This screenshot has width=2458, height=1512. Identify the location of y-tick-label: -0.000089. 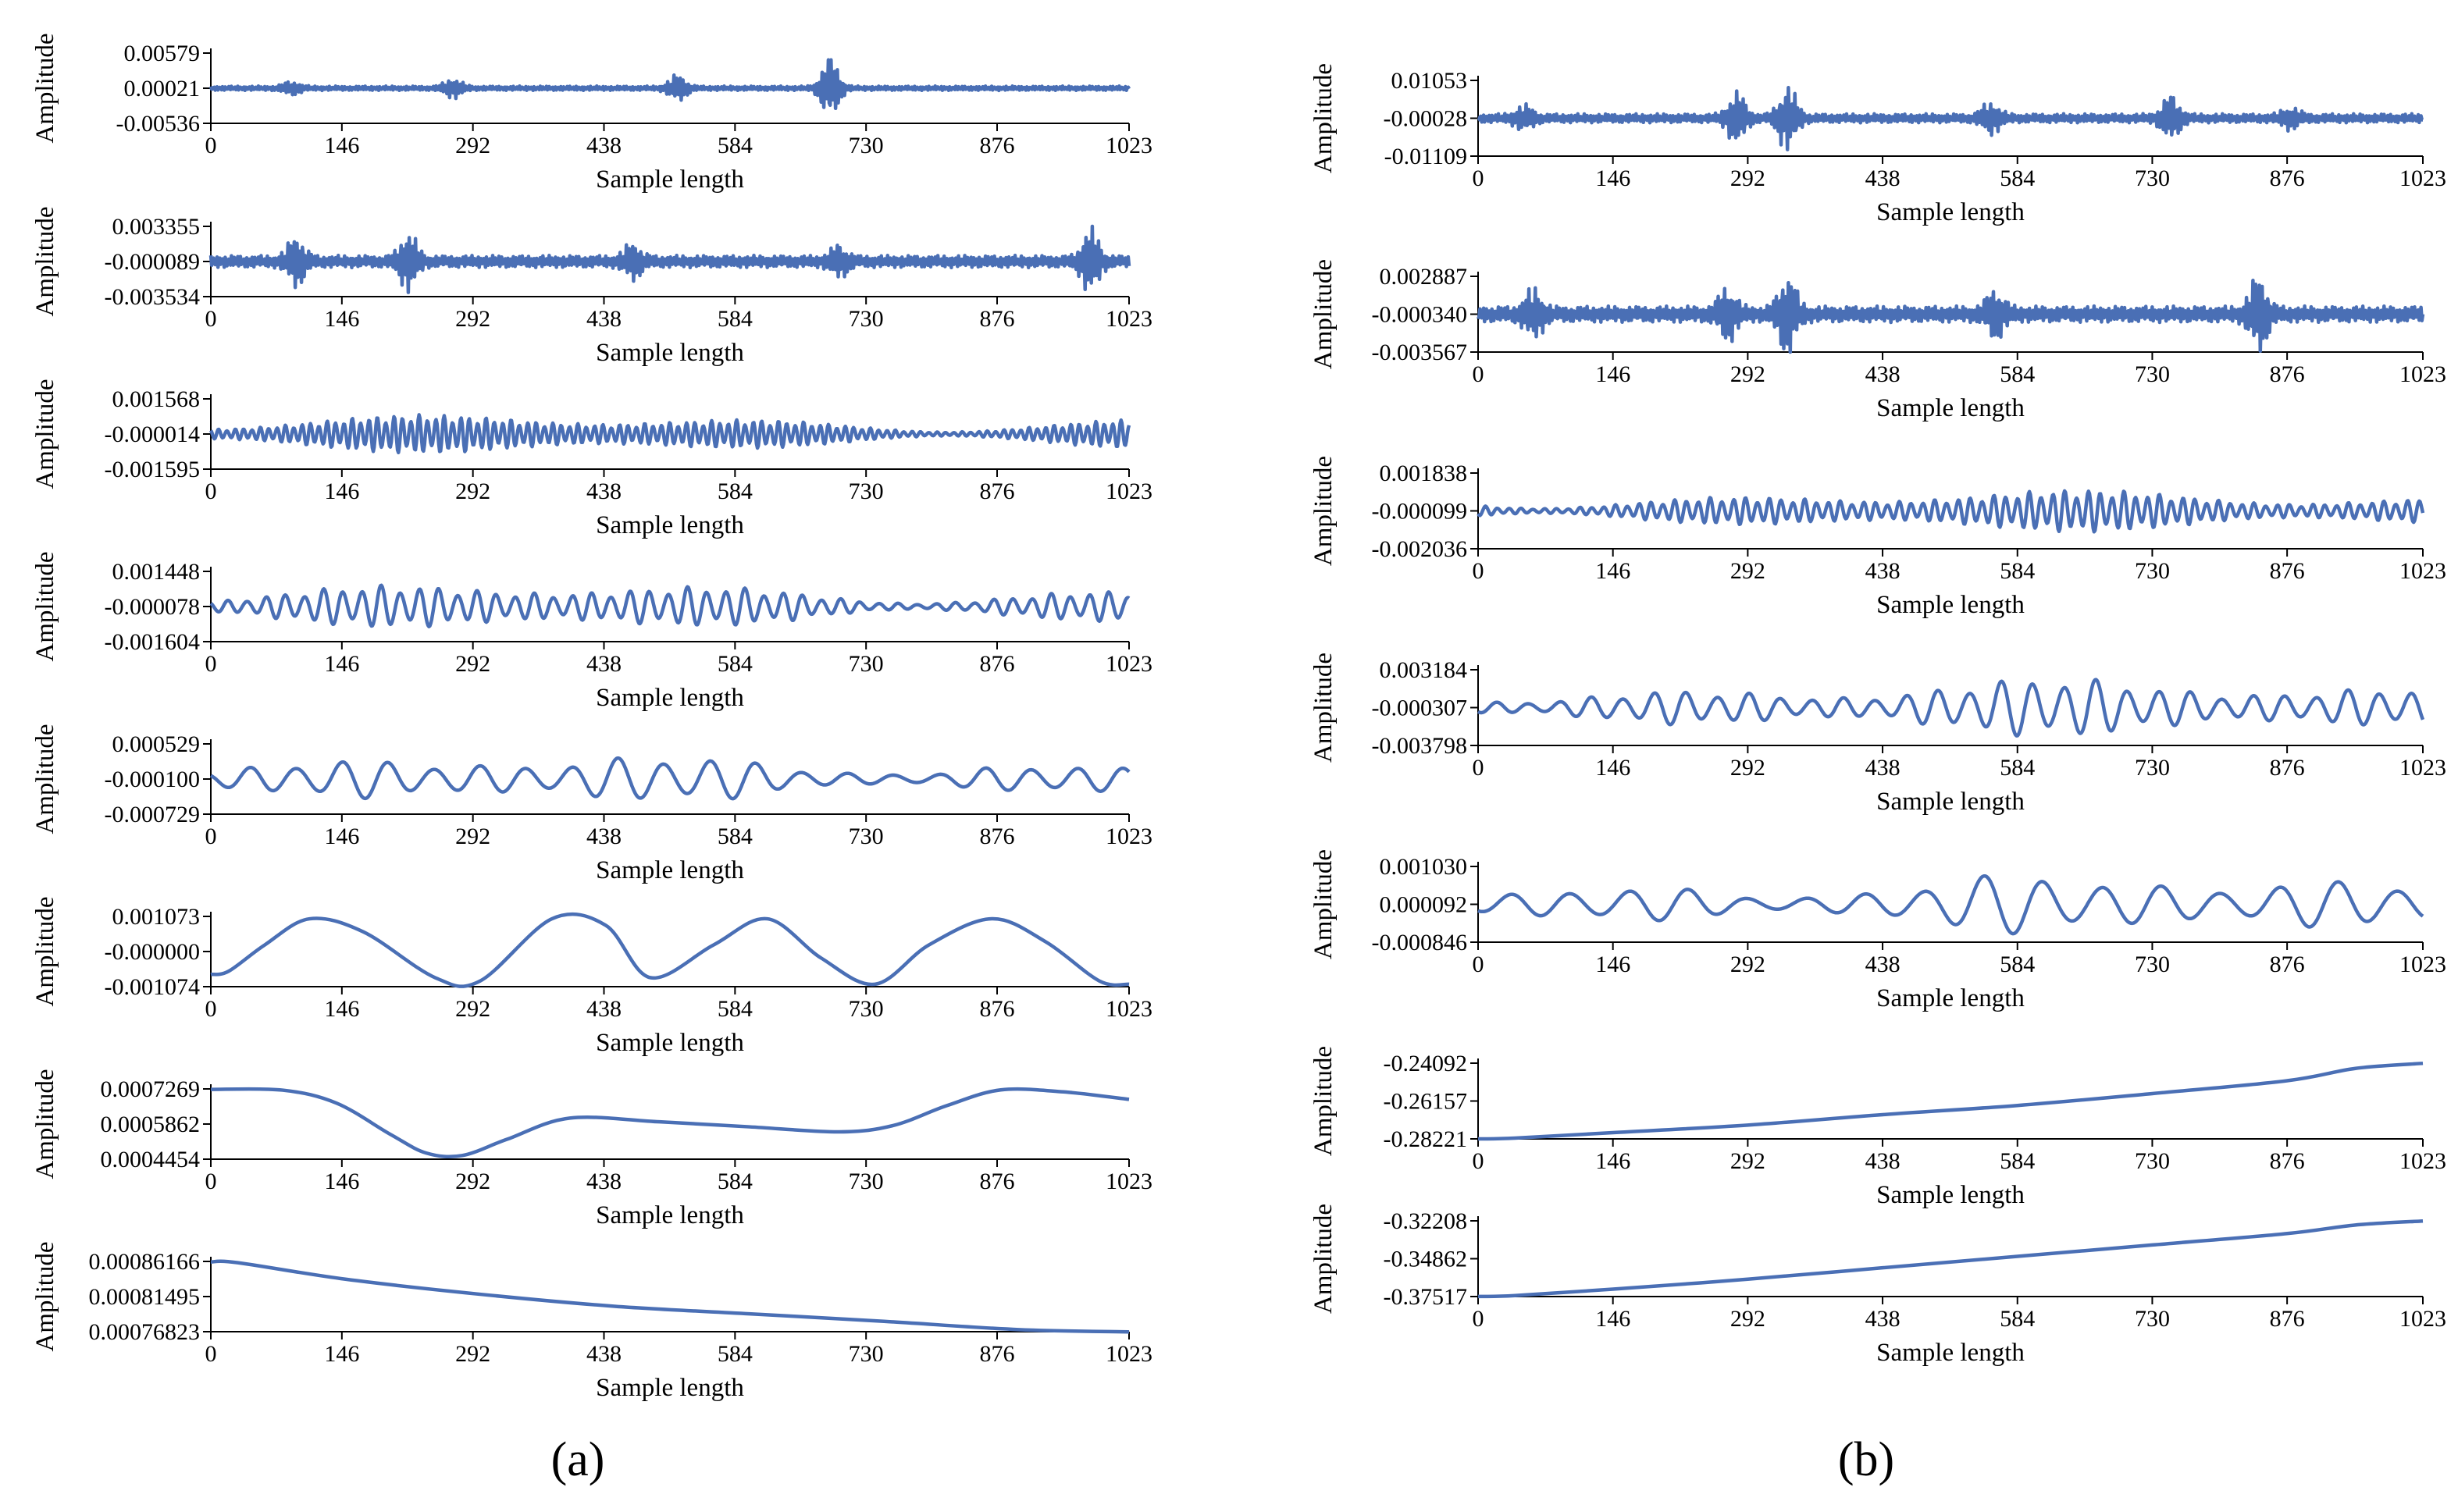
(153, 262).